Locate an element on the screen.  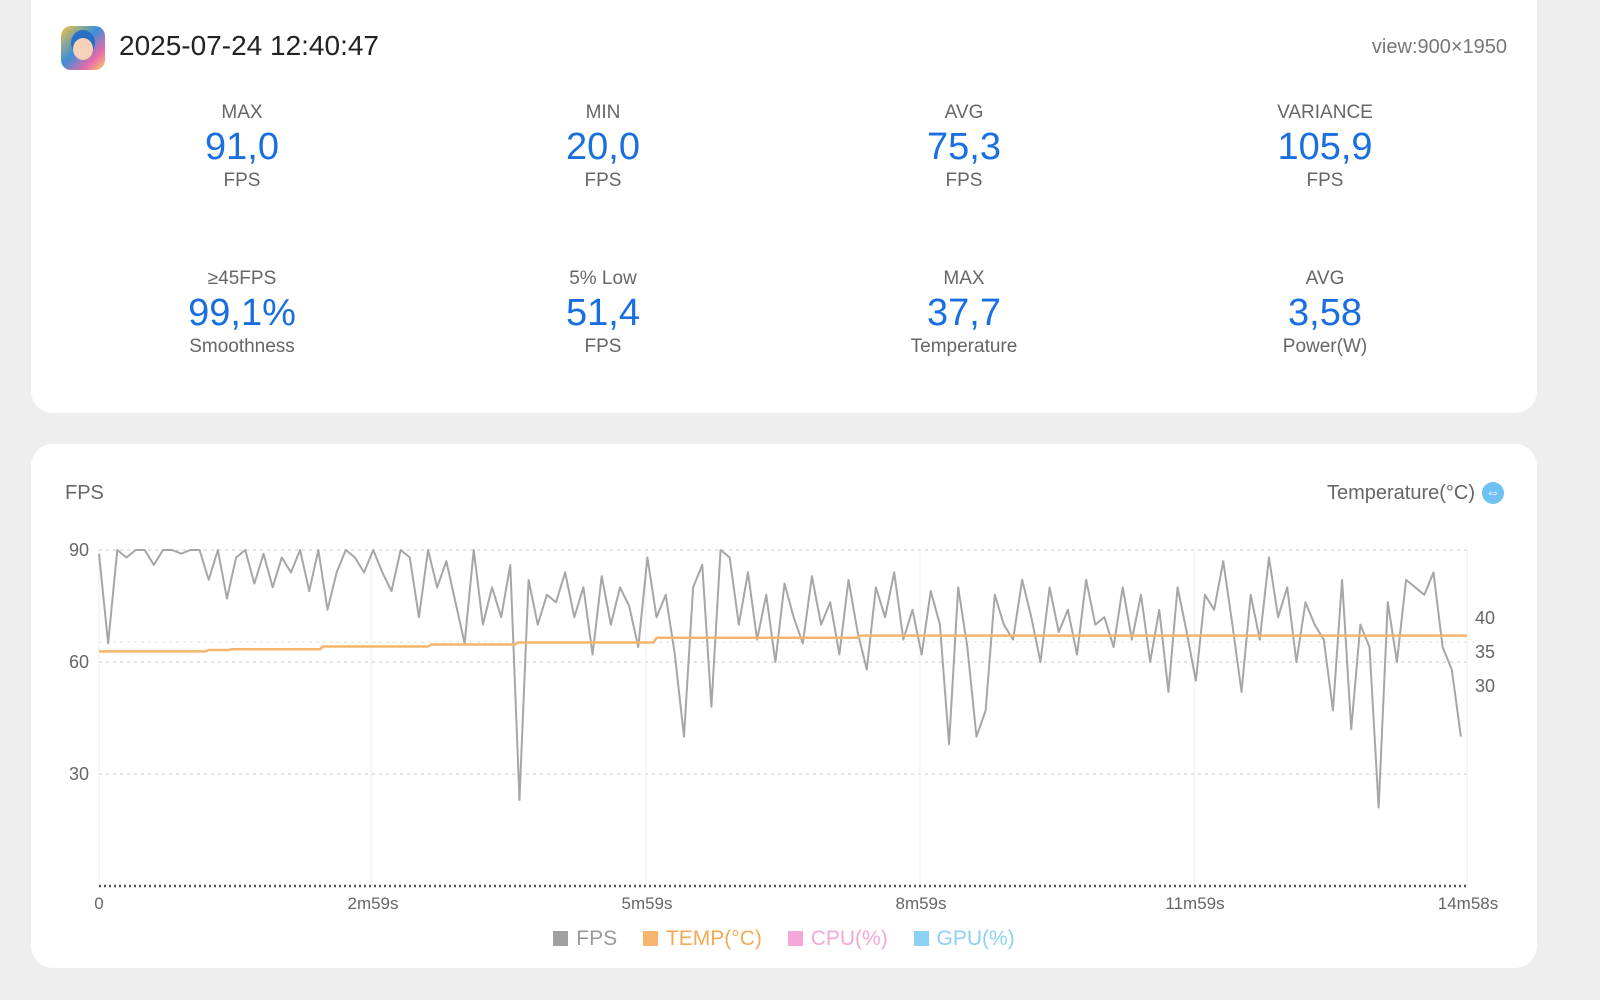
stat-7: AVG 3,58 Power(W) is located at coordinates (1325, 313).